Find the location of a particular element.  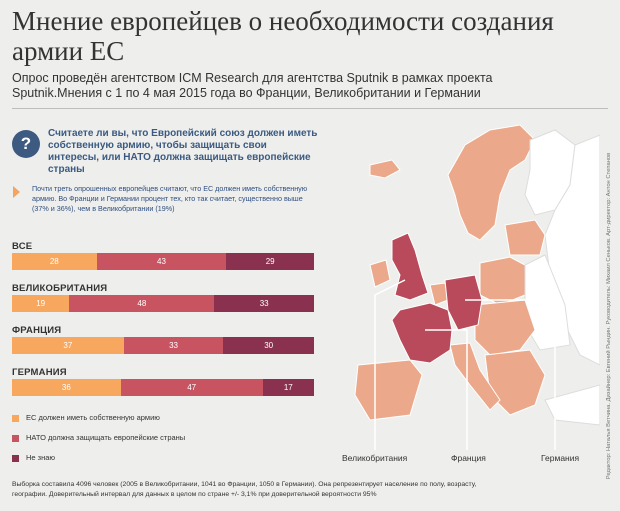

map-highlighted-countries is located at coordinates (437, 298).